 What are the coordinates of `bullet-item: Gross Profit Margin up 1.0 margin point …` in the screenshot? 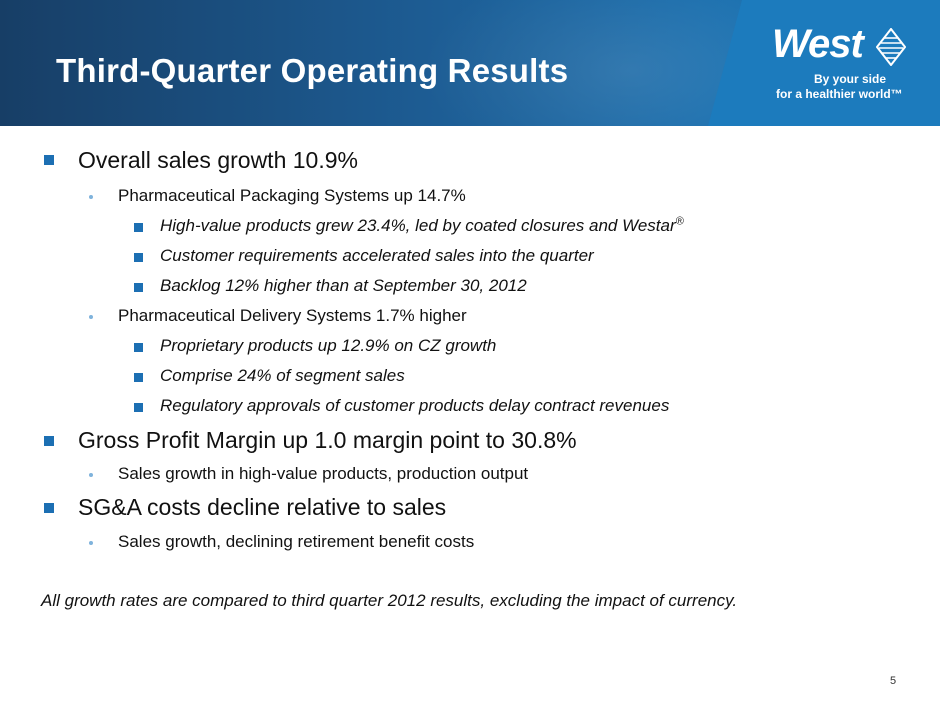 It's located at (327, 440).